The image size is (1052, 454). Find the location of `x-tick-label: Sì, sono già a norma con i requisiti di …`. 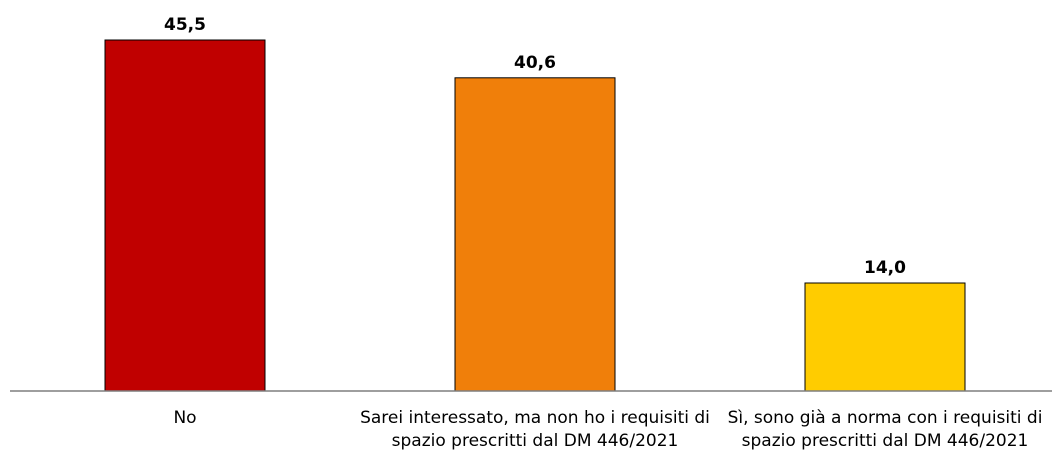

x-tick-label: Sì, sono già a norma con i requisiti di … is located at coordinates (885, 429).